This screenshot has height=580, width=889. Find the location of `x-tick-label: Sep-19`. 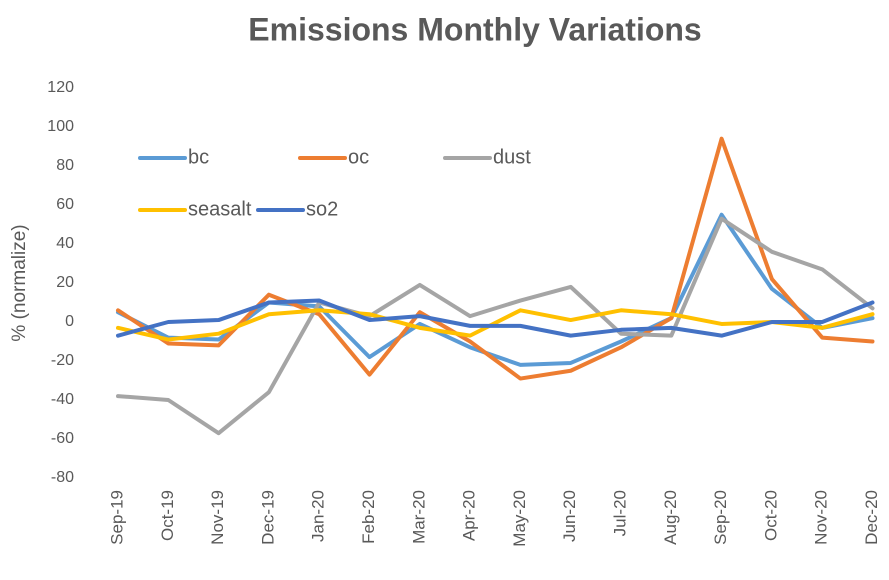

x-tick-label: Sep-19 is located at coordinates (116, 517).